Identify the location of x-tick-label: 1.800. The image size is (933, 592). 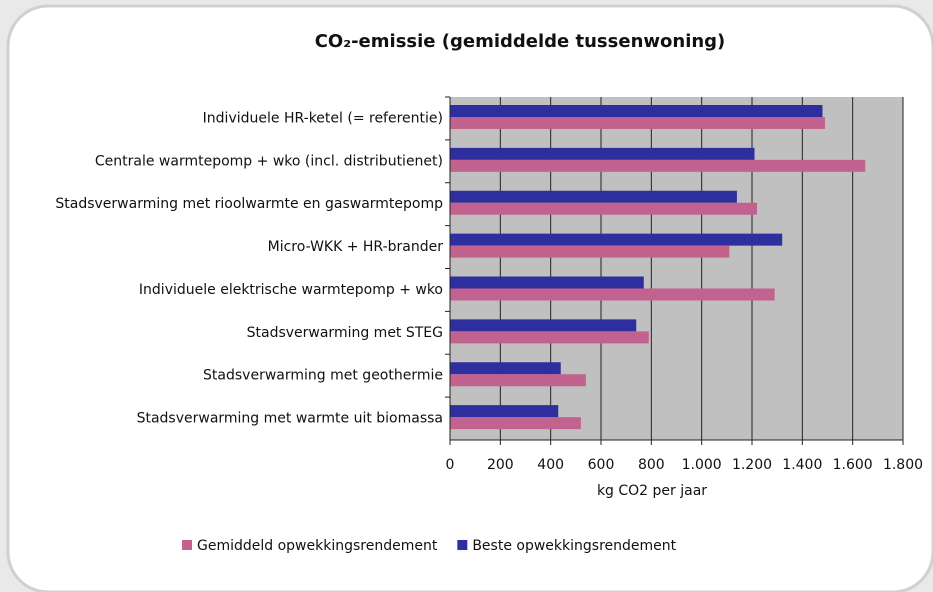
(903, 465).